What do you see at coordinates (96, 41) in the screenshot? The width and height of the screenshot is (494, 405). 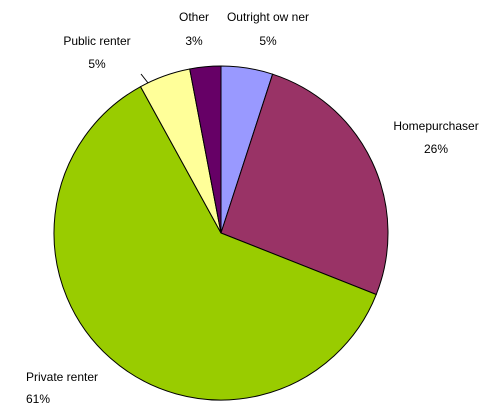 I see `slice-label: Public renter` at bounding box center [96, 41].